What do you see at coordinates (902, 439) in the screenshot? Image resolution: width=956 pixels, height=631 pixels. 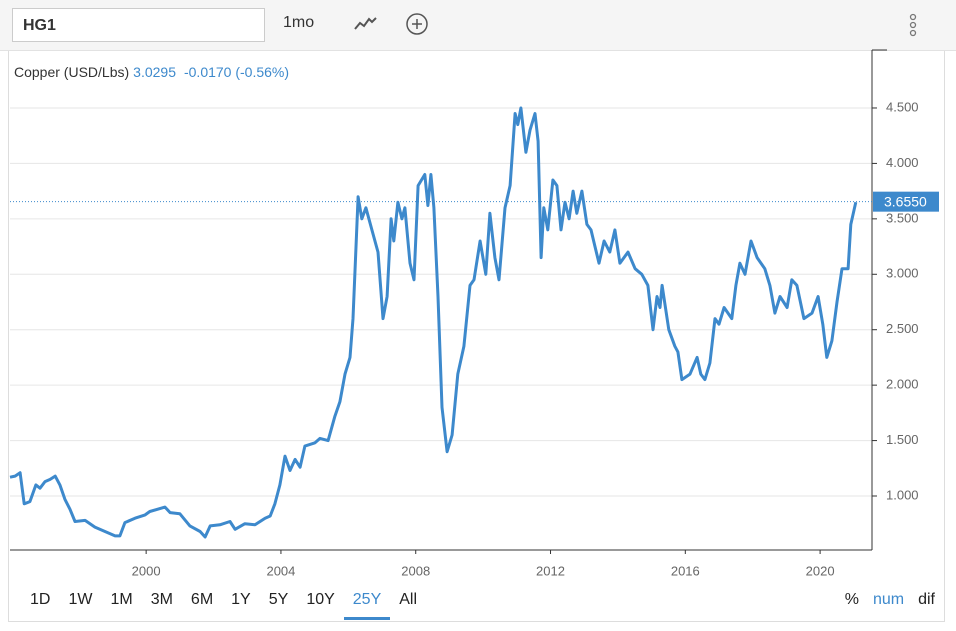 I see `y-tick-label: 1.500` at bounding box center [902, 439].